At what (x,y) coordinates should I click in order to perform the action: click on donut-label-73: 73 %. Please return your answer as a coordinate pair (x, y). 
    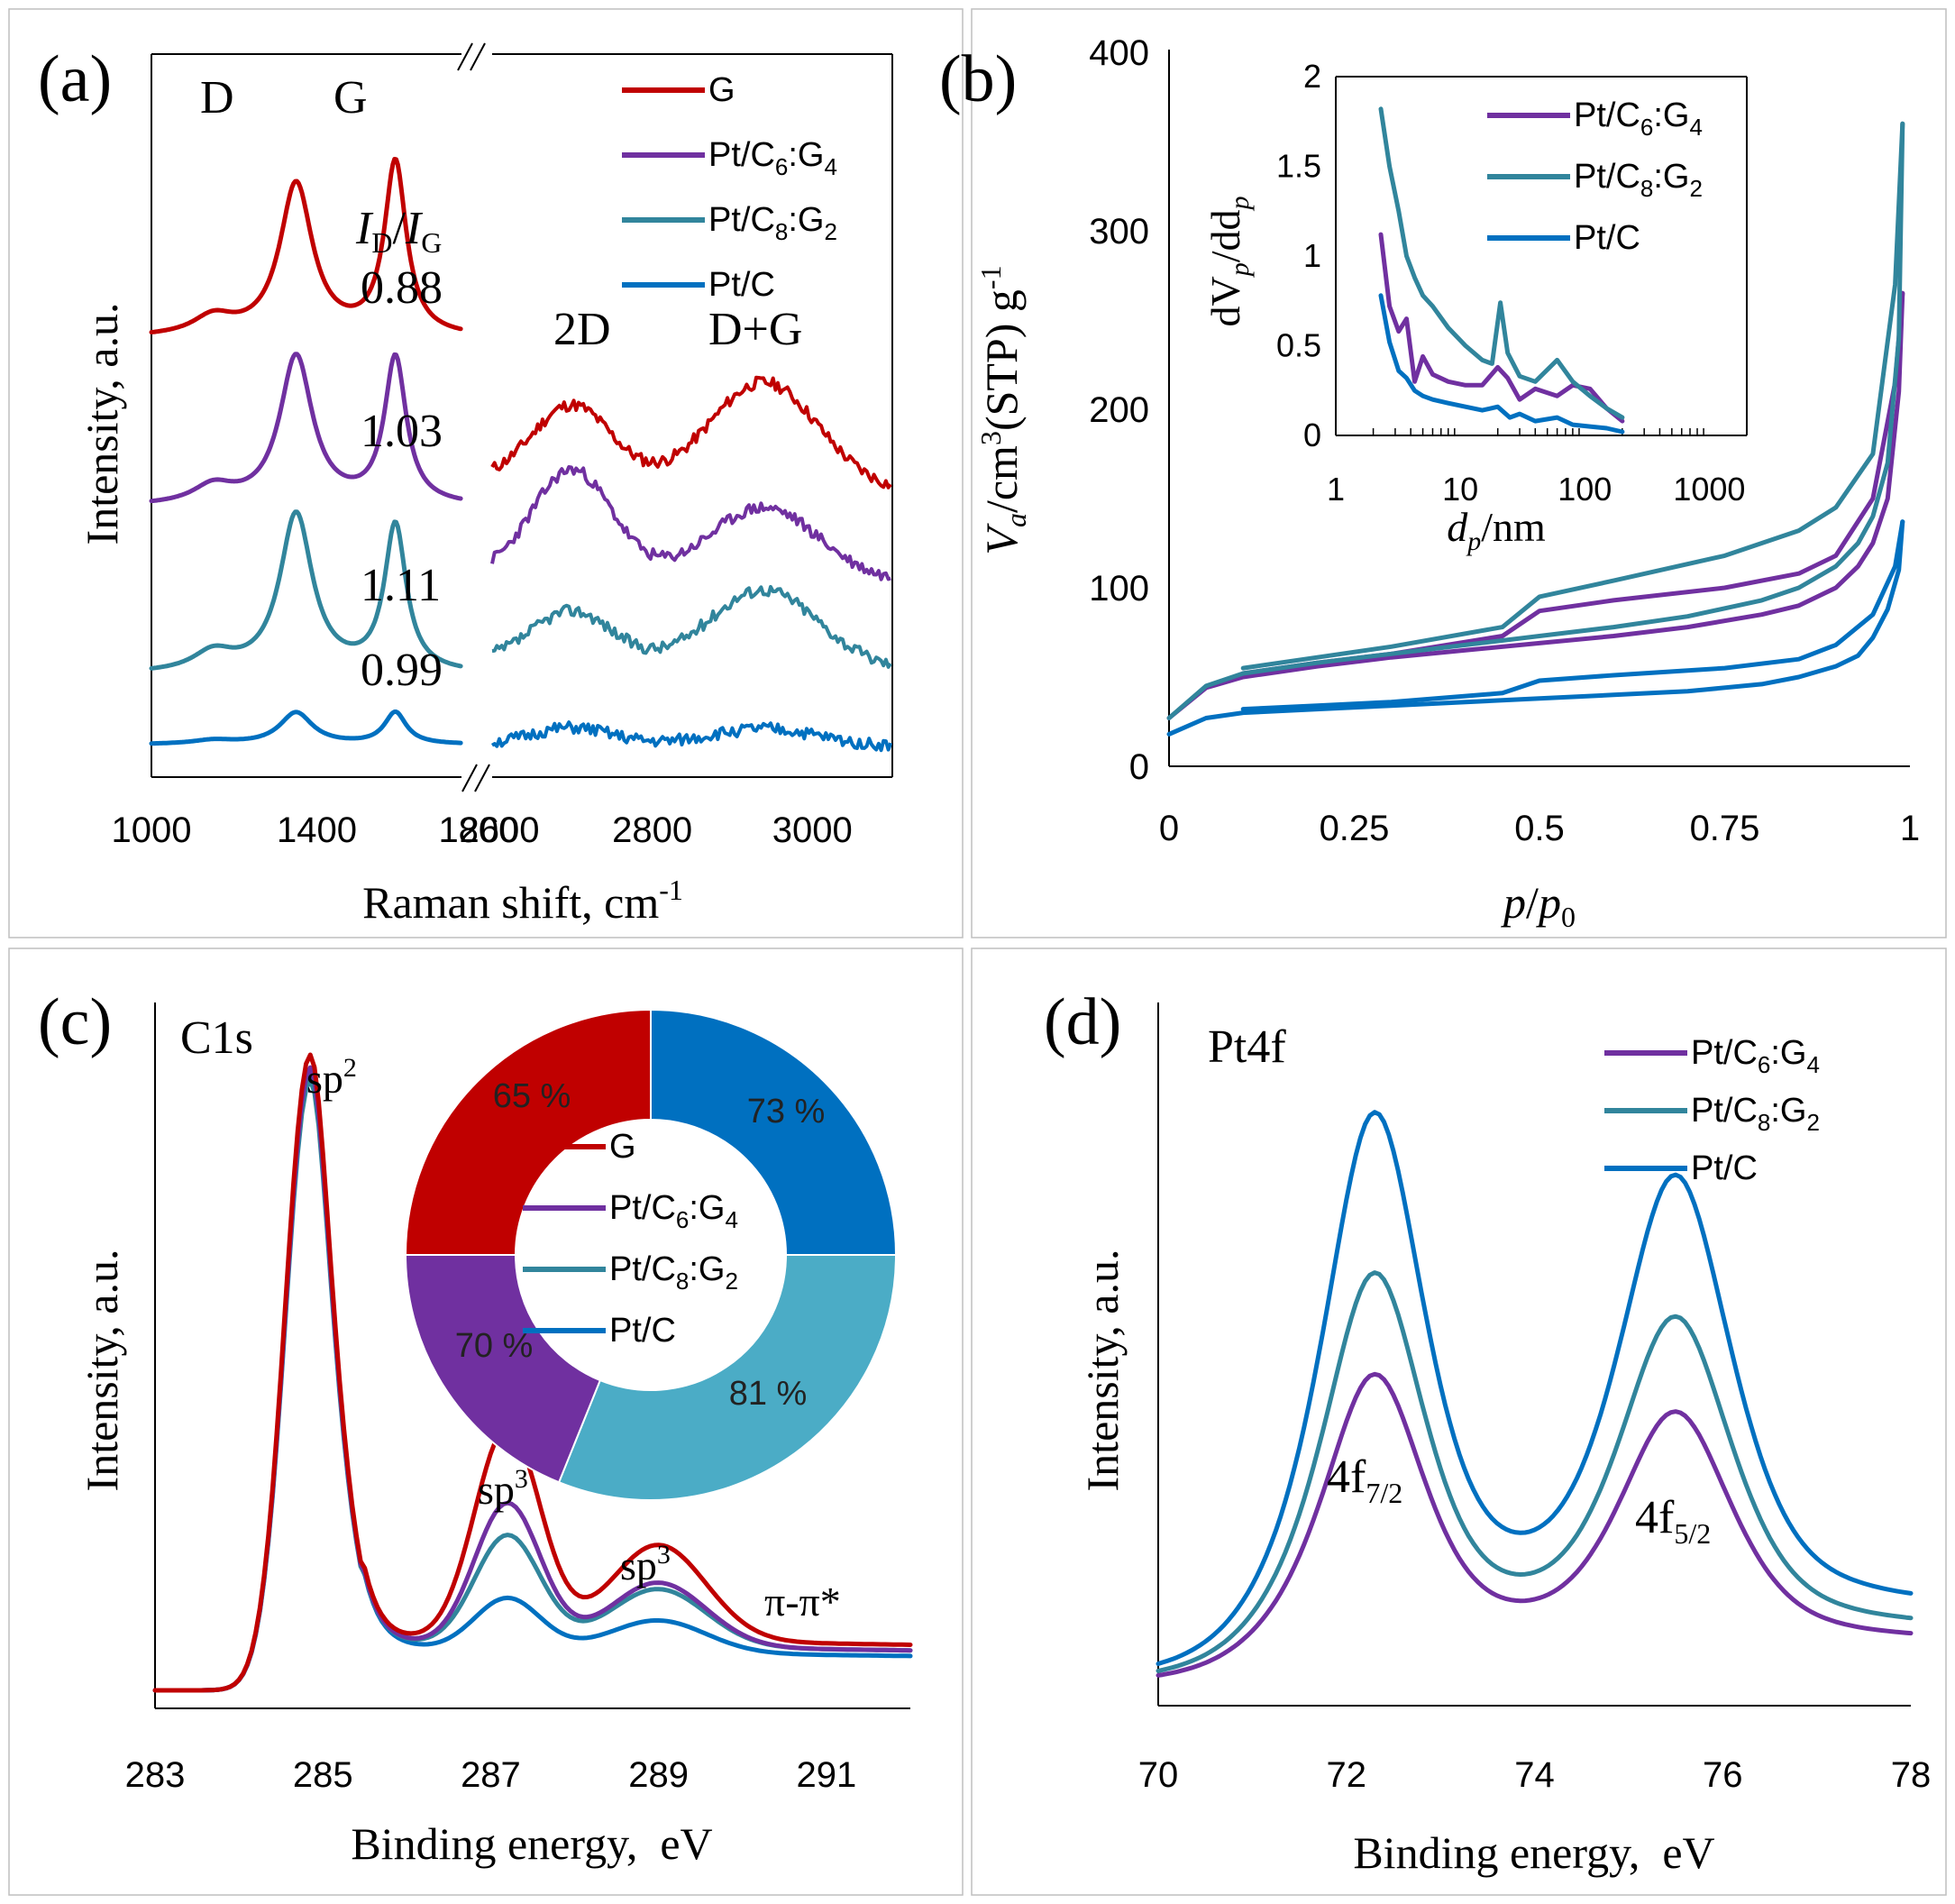
    Looking at the image, I should click on (786, 1111).